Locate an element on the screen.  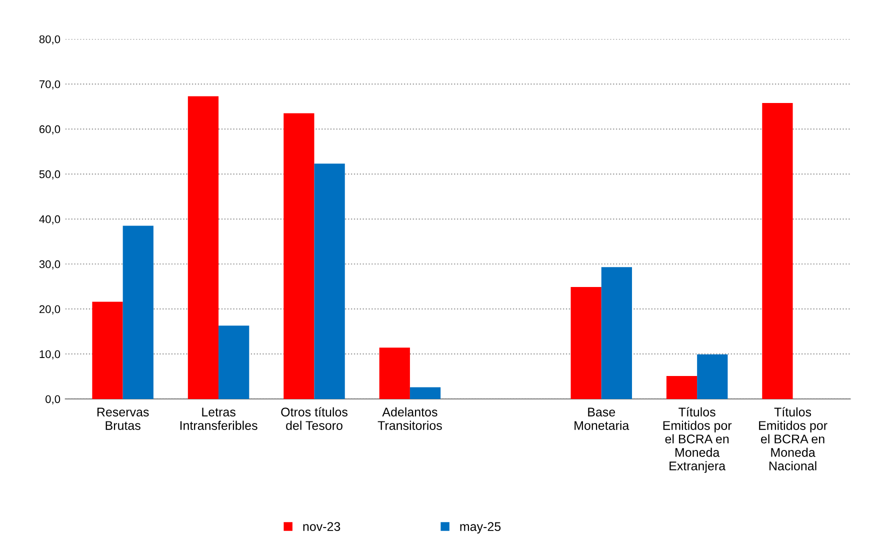
y-tick-label: 20,0 is located at coordinates (49, 309).